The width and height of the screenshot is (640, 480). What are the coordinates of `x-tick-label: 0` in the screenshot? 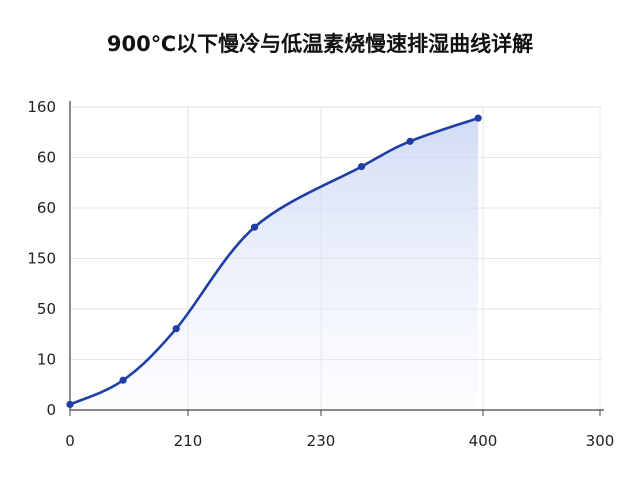 It's located at (70, 441).